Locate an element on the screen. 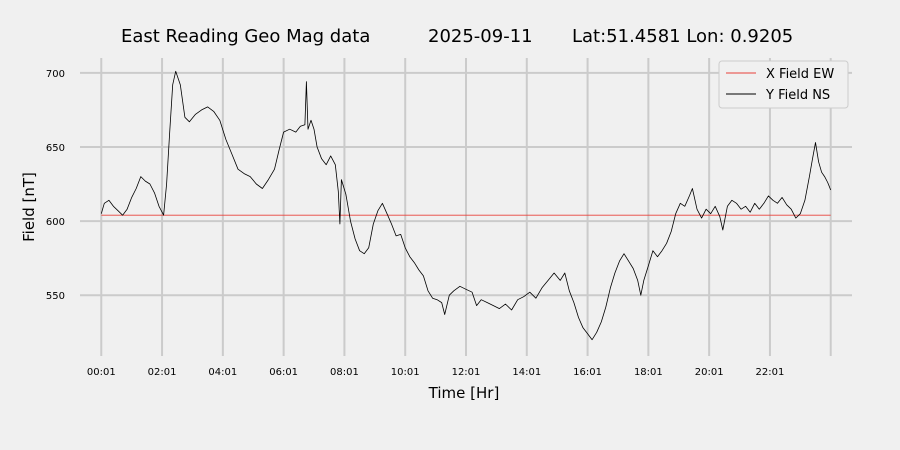  x-tick-label: 12:01 is located at coordinates (466, 372).